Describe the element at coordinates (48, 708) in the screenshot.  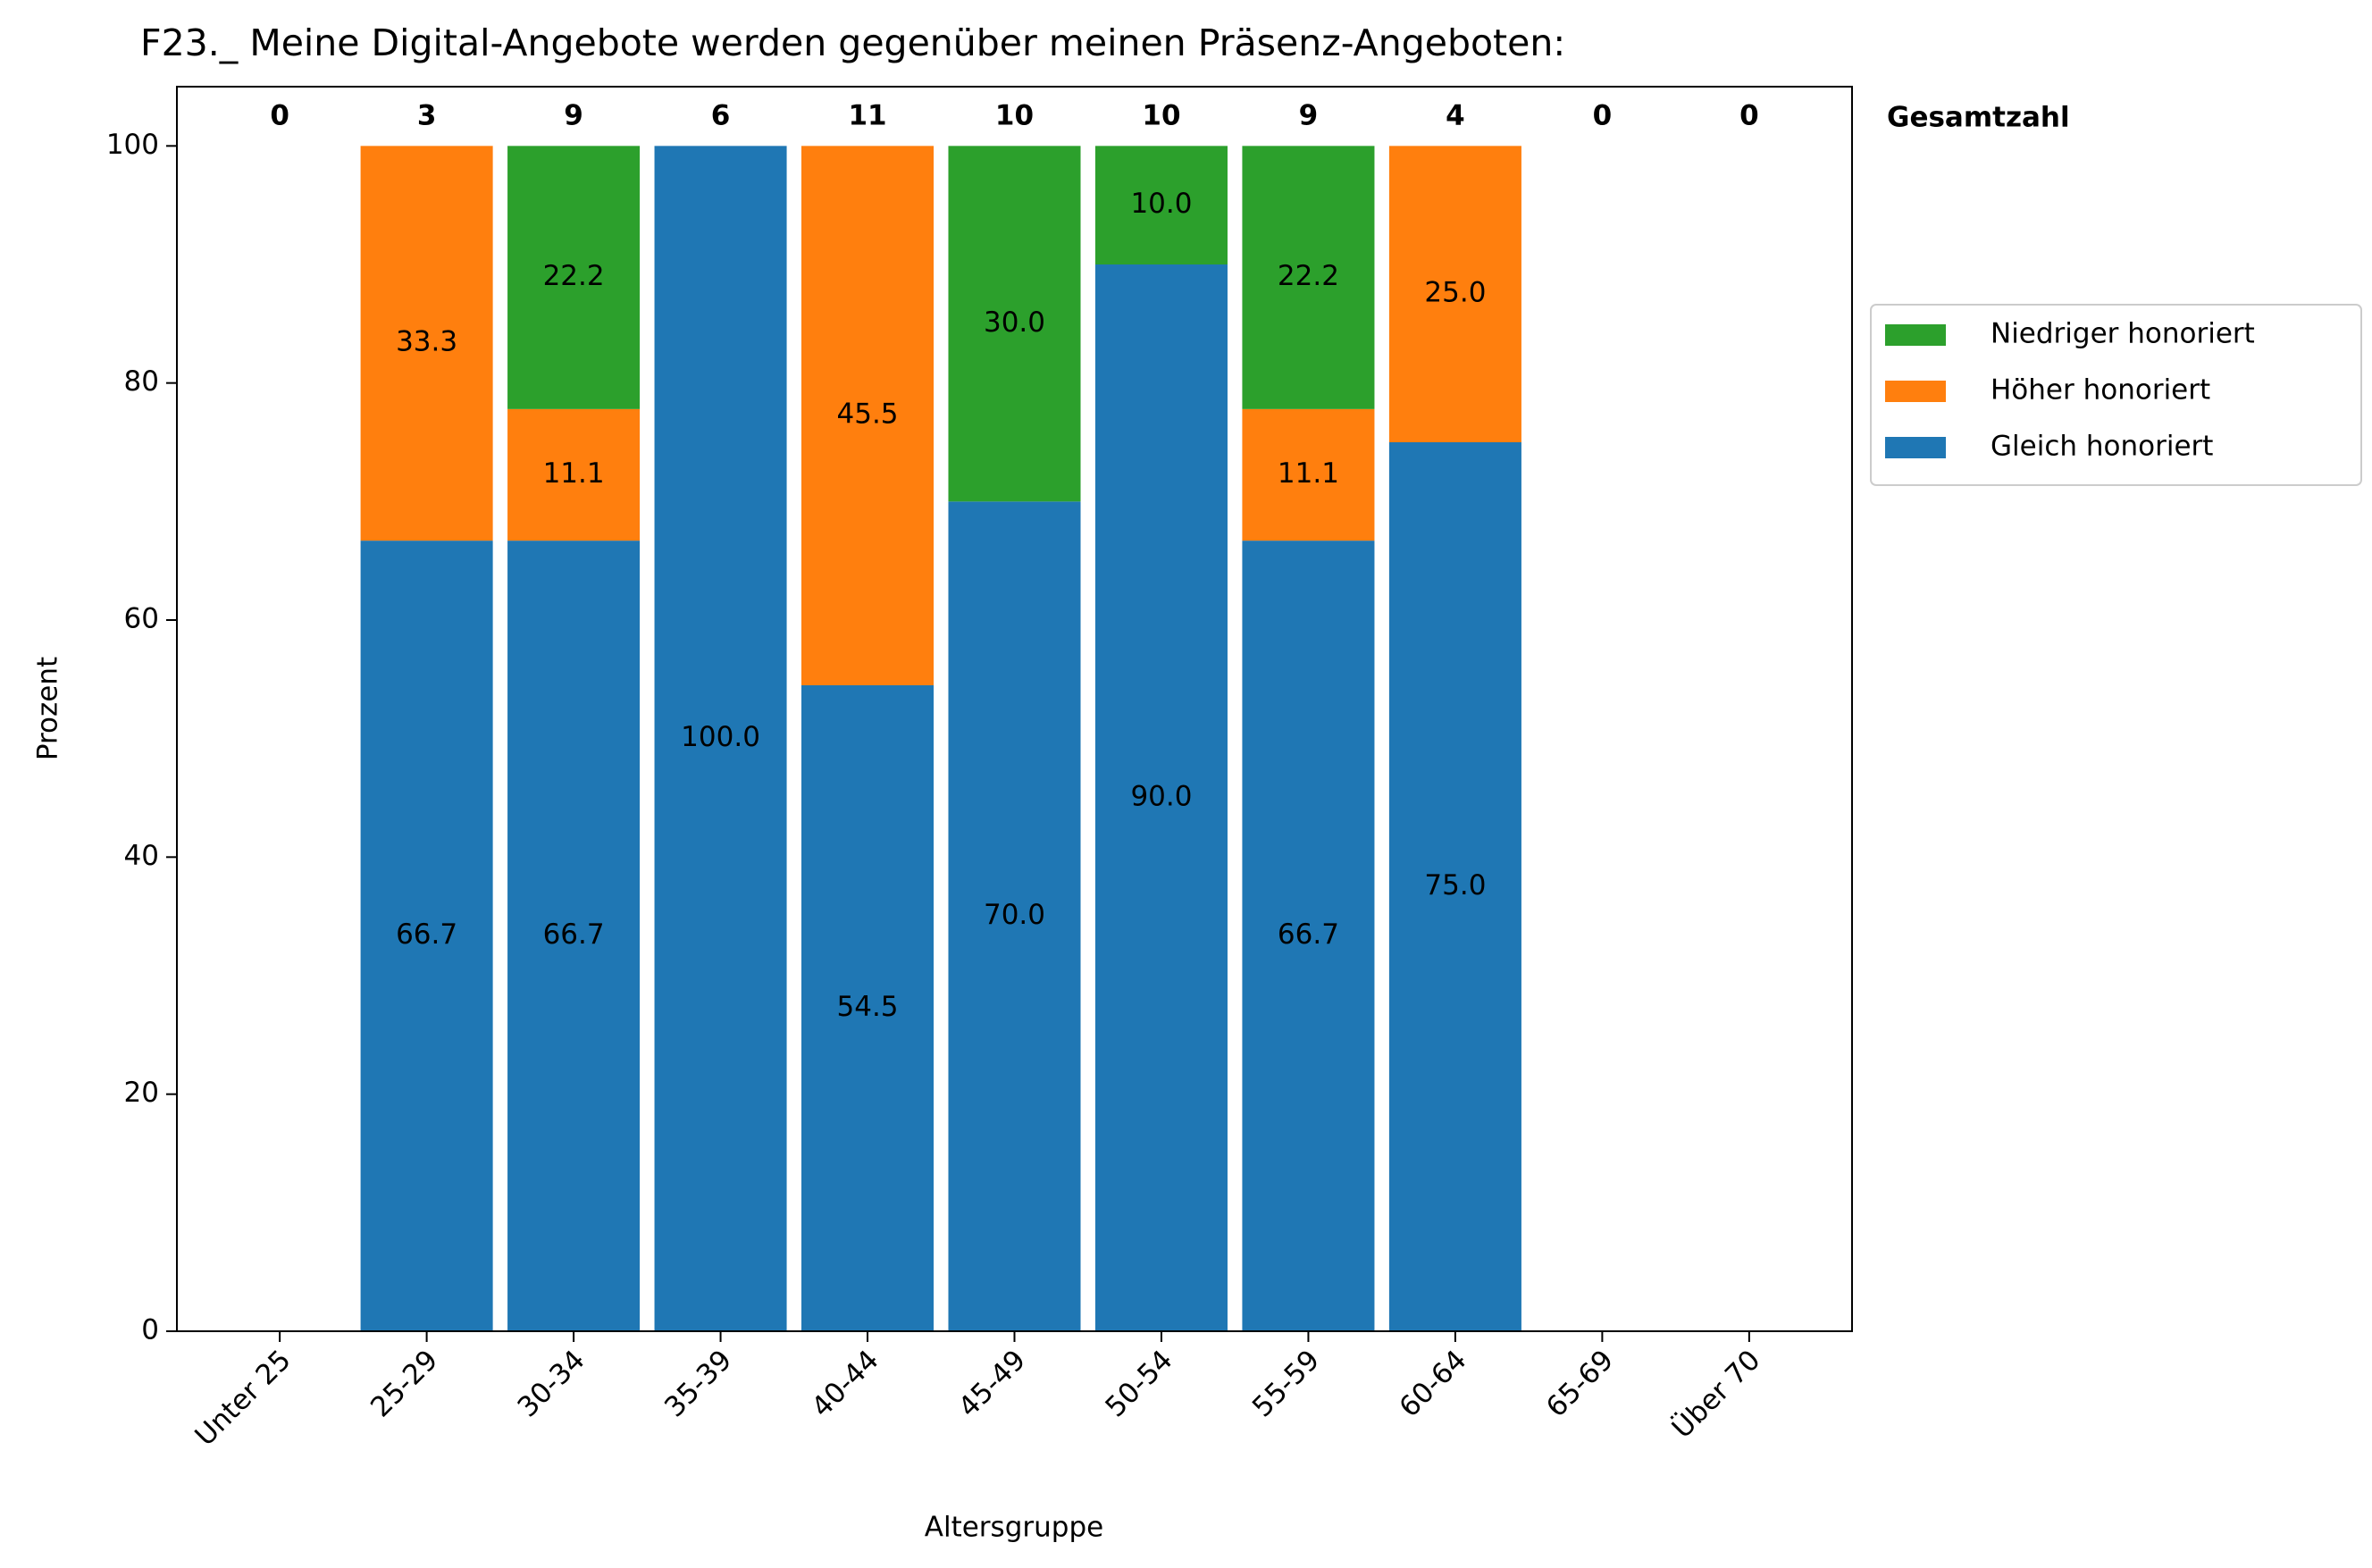
I see `y-axis-label: Prozent` at that location.